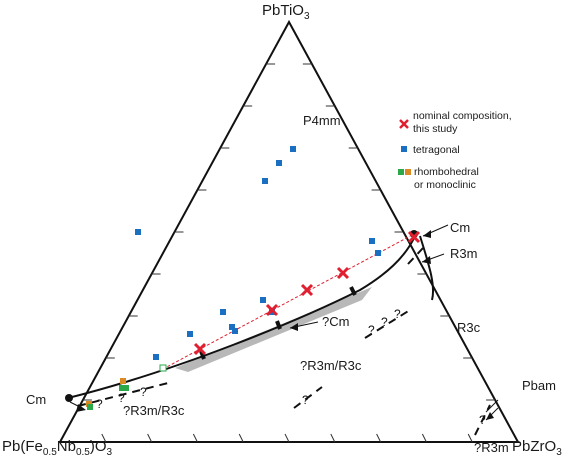  What do you see at coordinates (491, 447) in the screenshot?
I see `region-r3m-bottom: ?R3m` at bounding box center [491, 447].